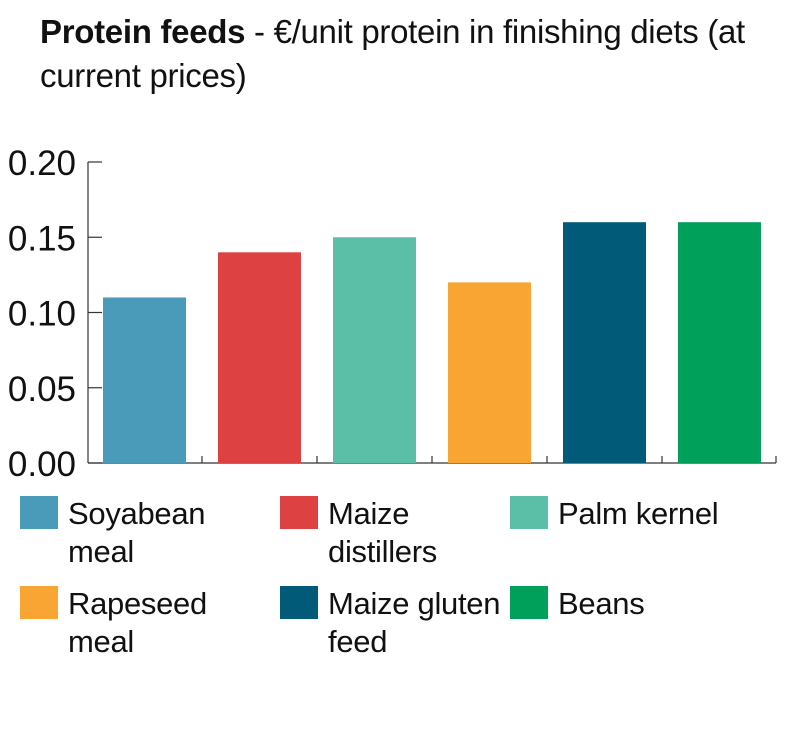 The height and width of the screenshot is (733, 790). I want to click on y-tick-label: 0.00, so click(42, 462).